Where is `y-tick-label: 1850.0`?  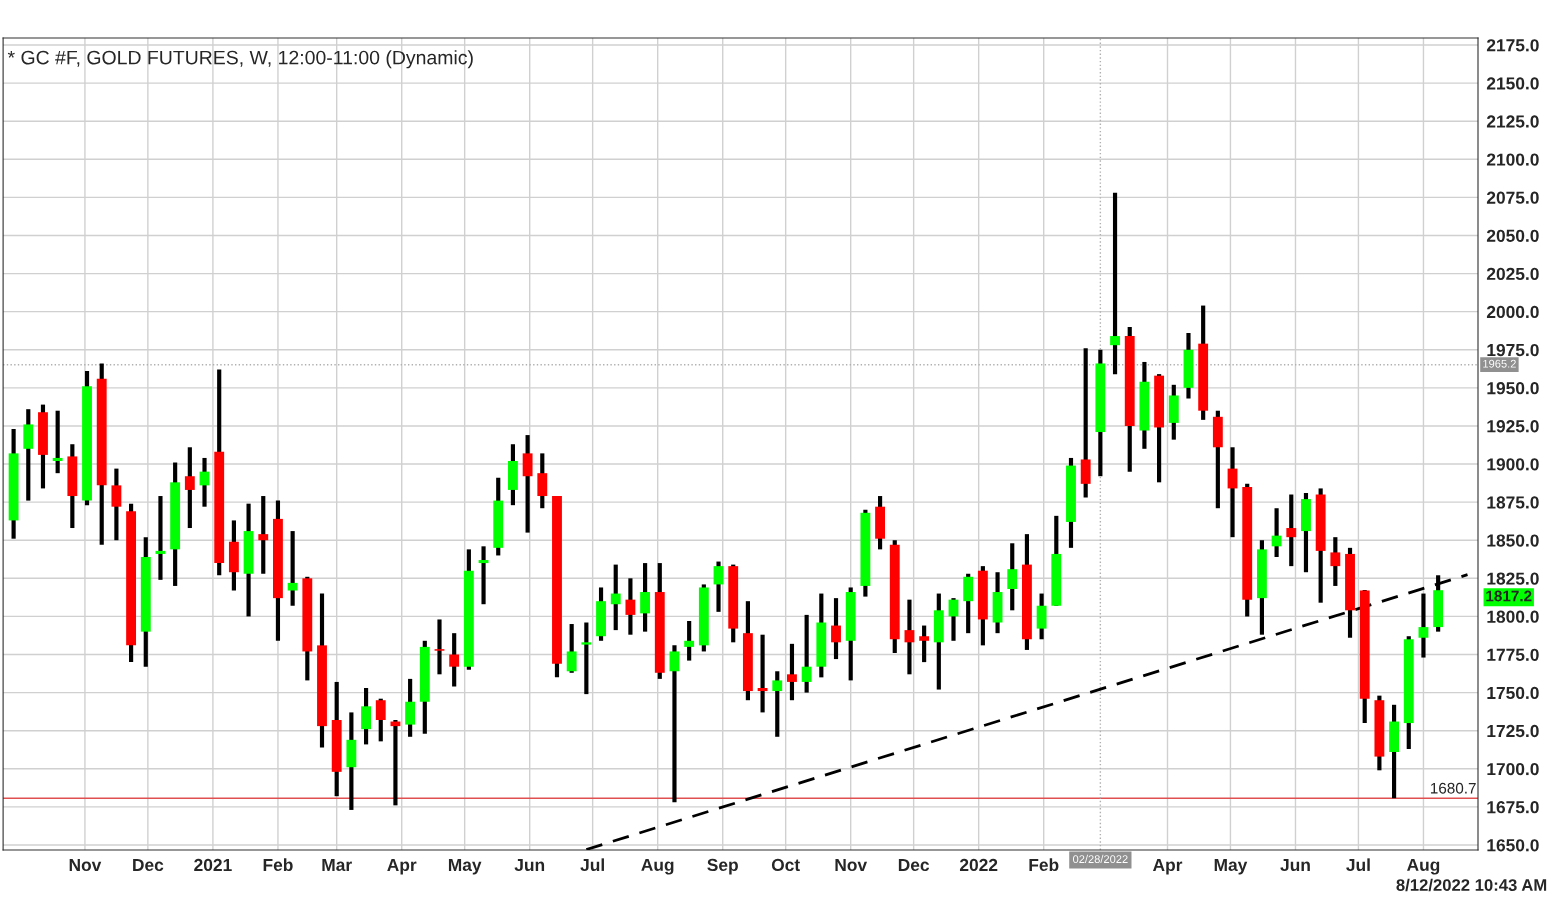 y-tick-label: 1850.0 is located at coordinates (1513, 540).